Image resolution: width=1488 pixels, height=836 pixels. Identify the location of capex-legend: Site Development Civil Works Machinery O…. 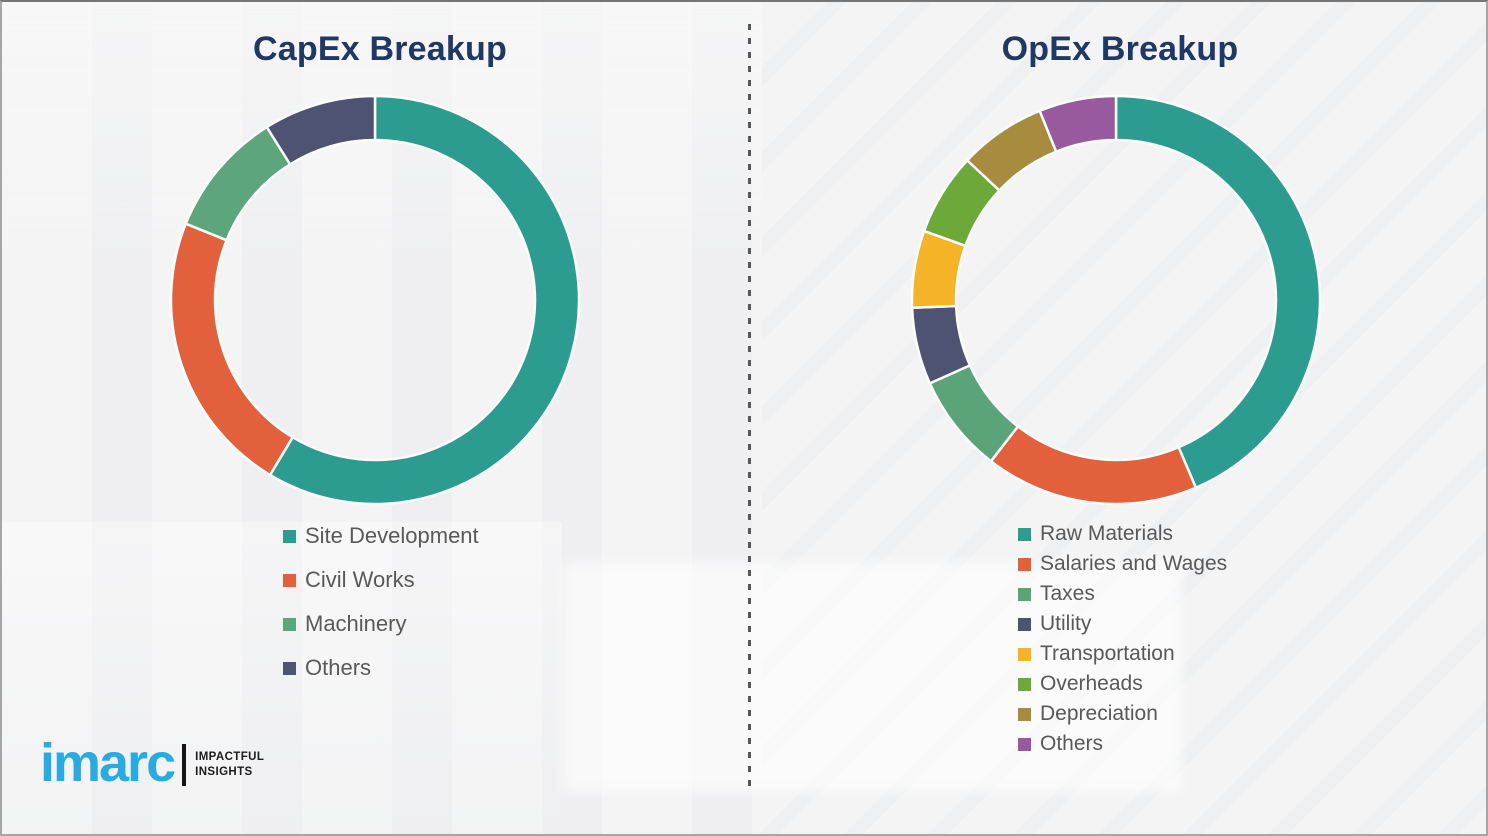
(381, 602).